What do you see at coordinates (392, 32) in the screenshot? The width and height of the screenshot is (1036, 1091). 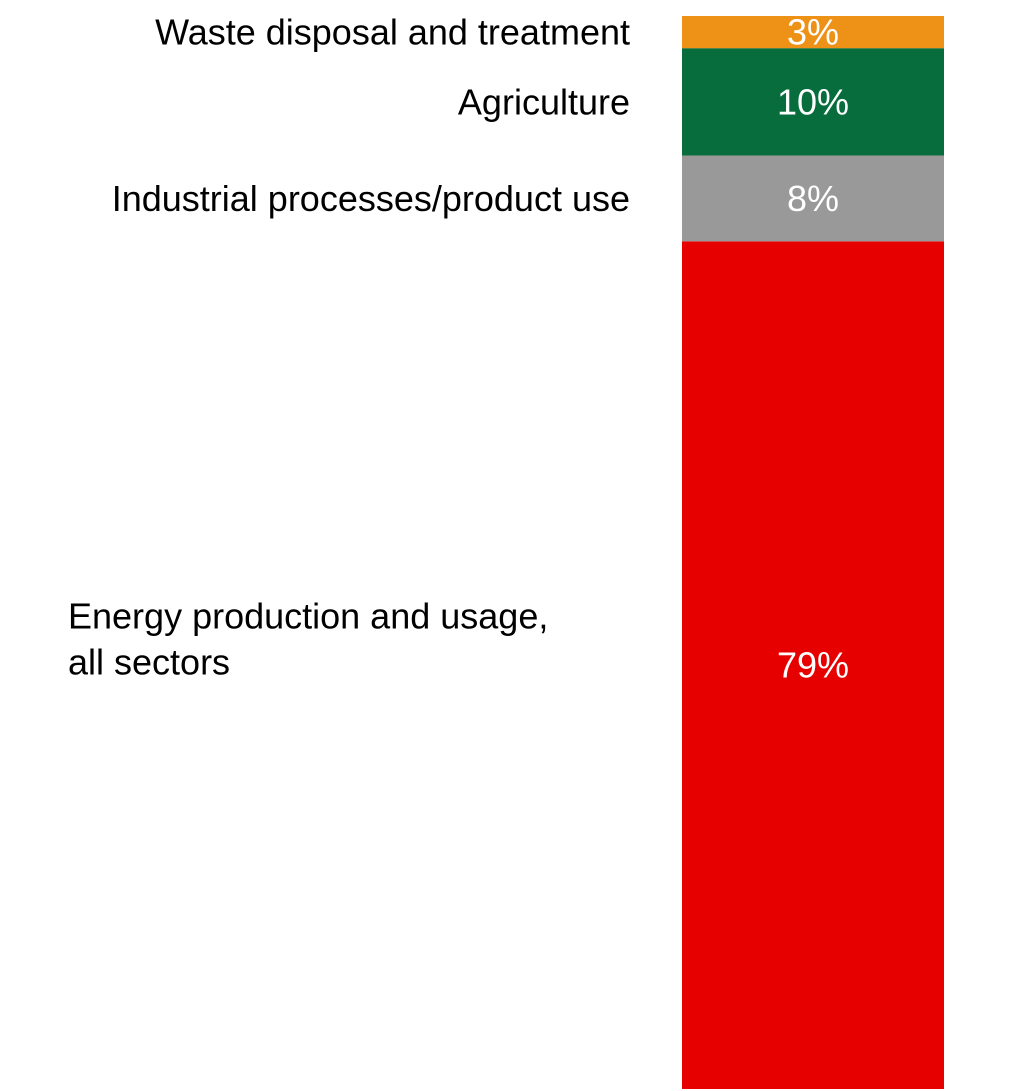 I see `category-label-waste-disposal-and-treatment: Waste disposal and treatment` at bounding box center [392, 32].